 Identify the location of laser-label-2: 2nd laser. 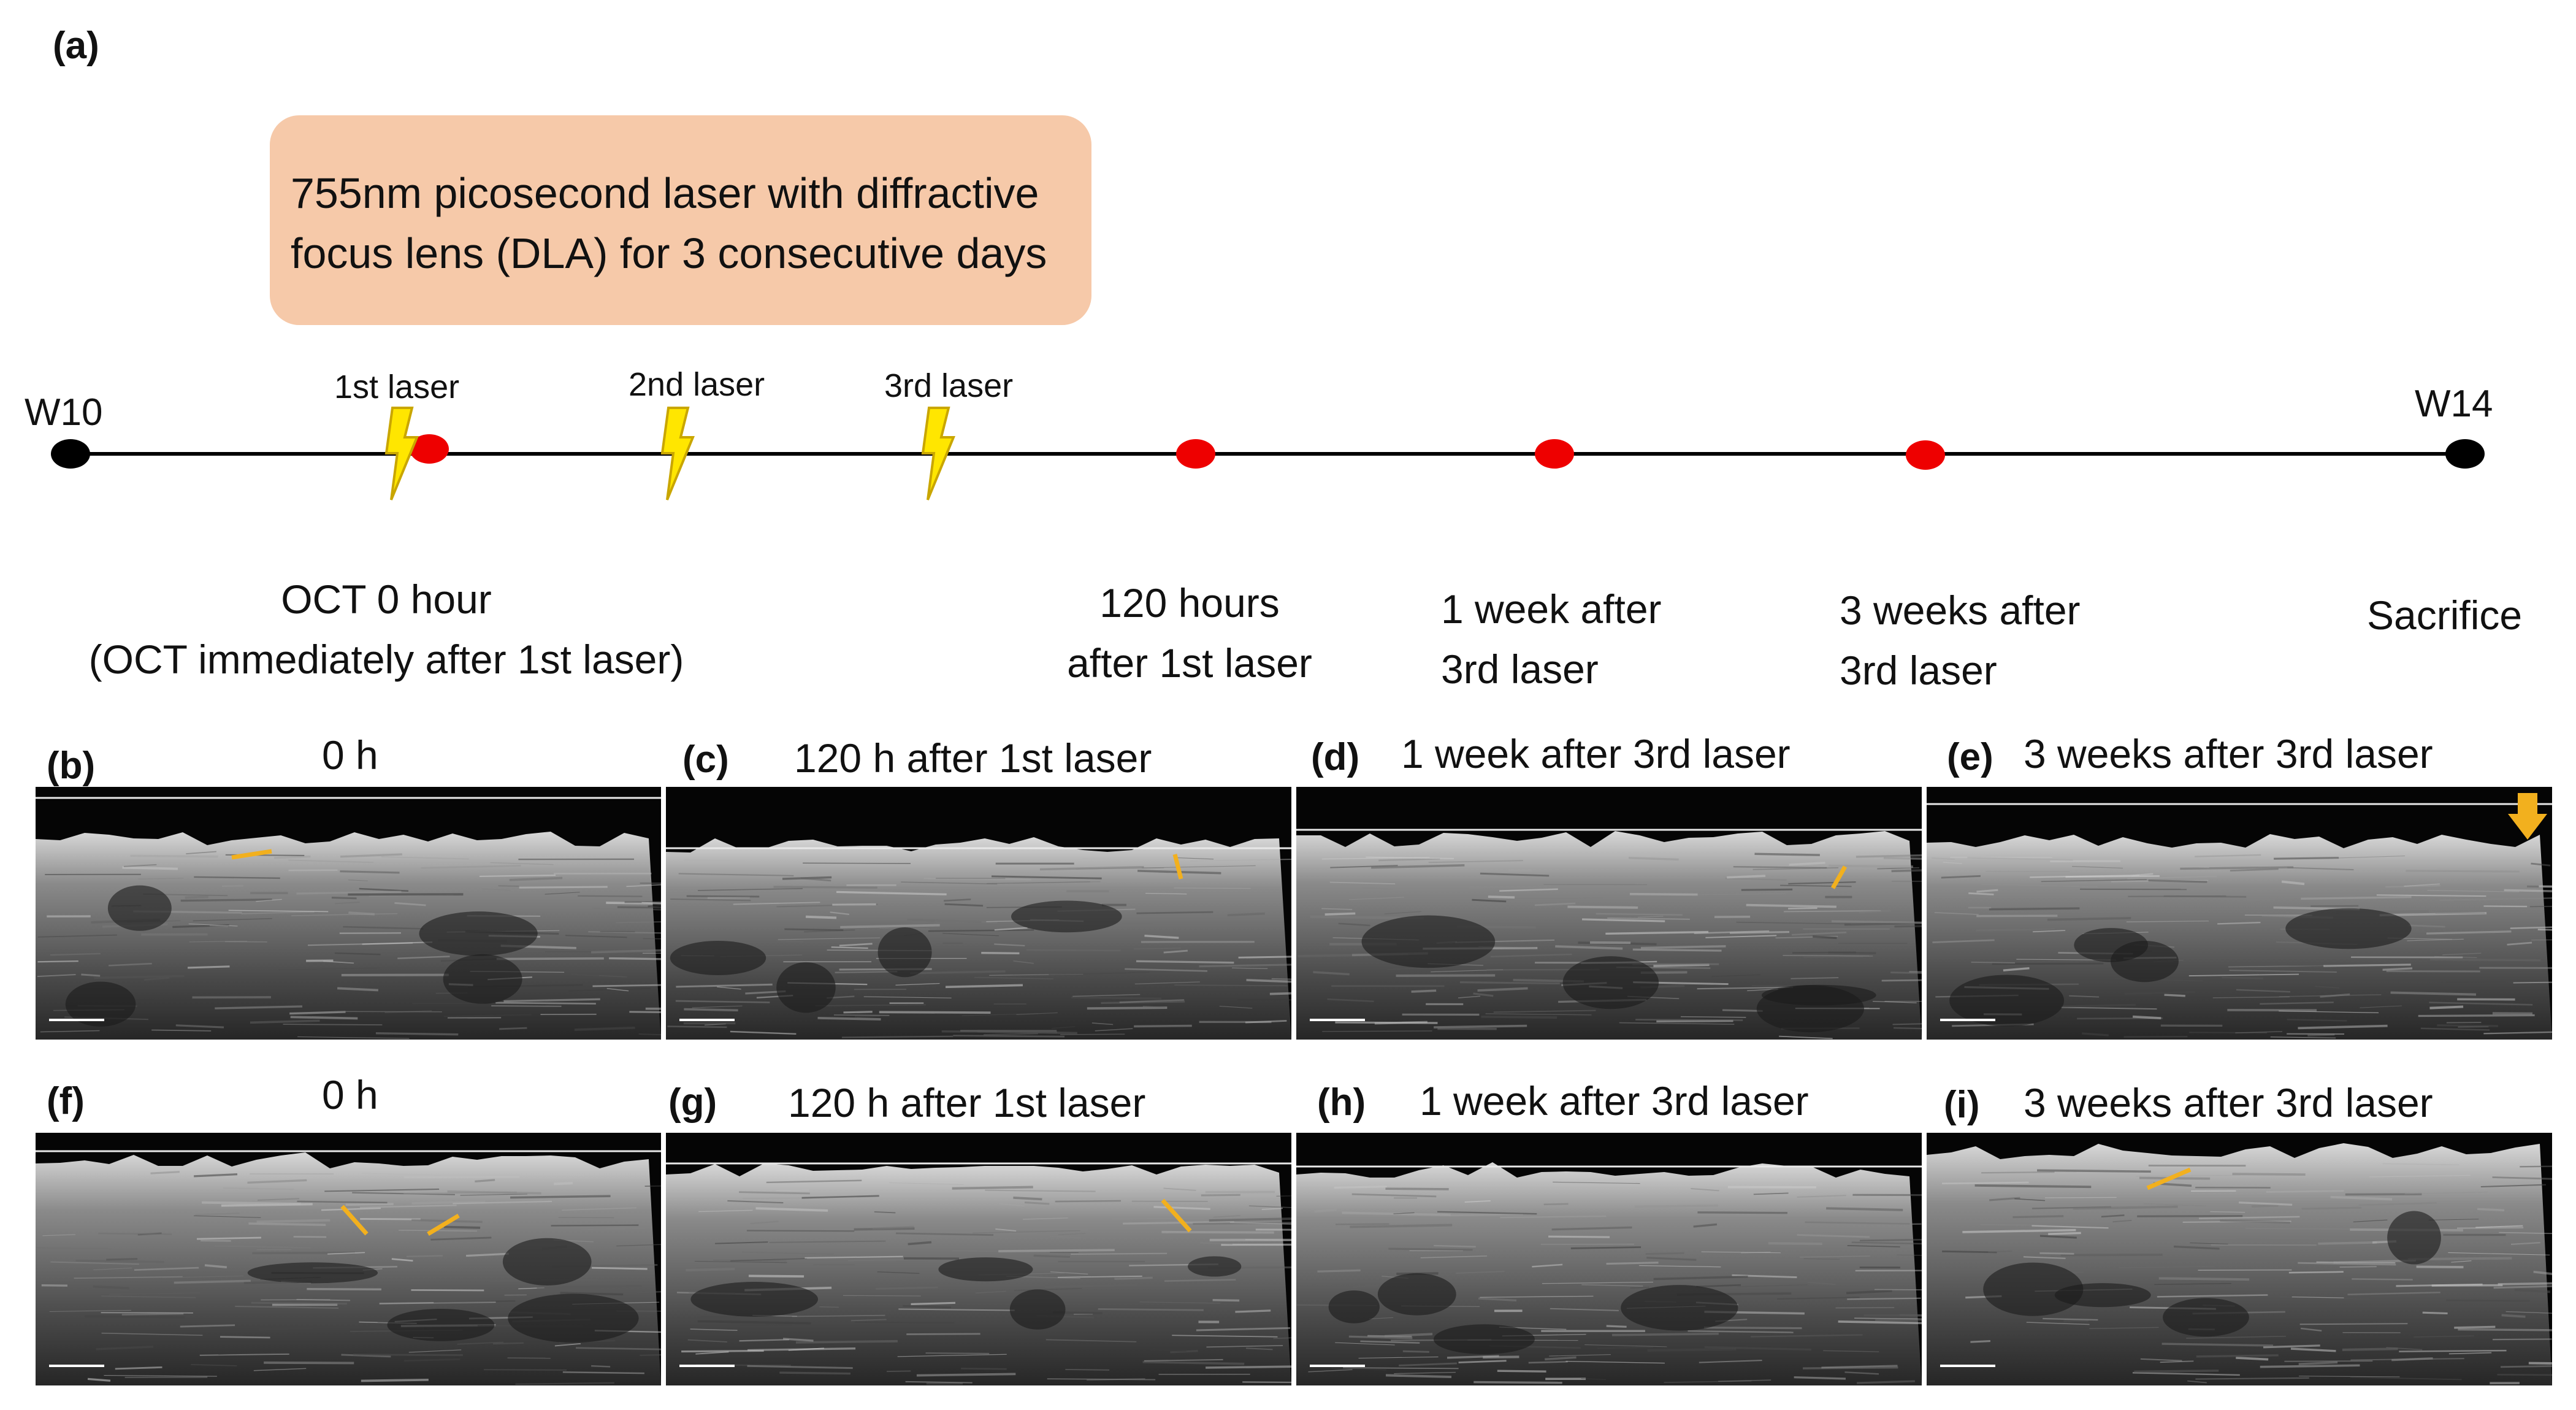
(697, 384).